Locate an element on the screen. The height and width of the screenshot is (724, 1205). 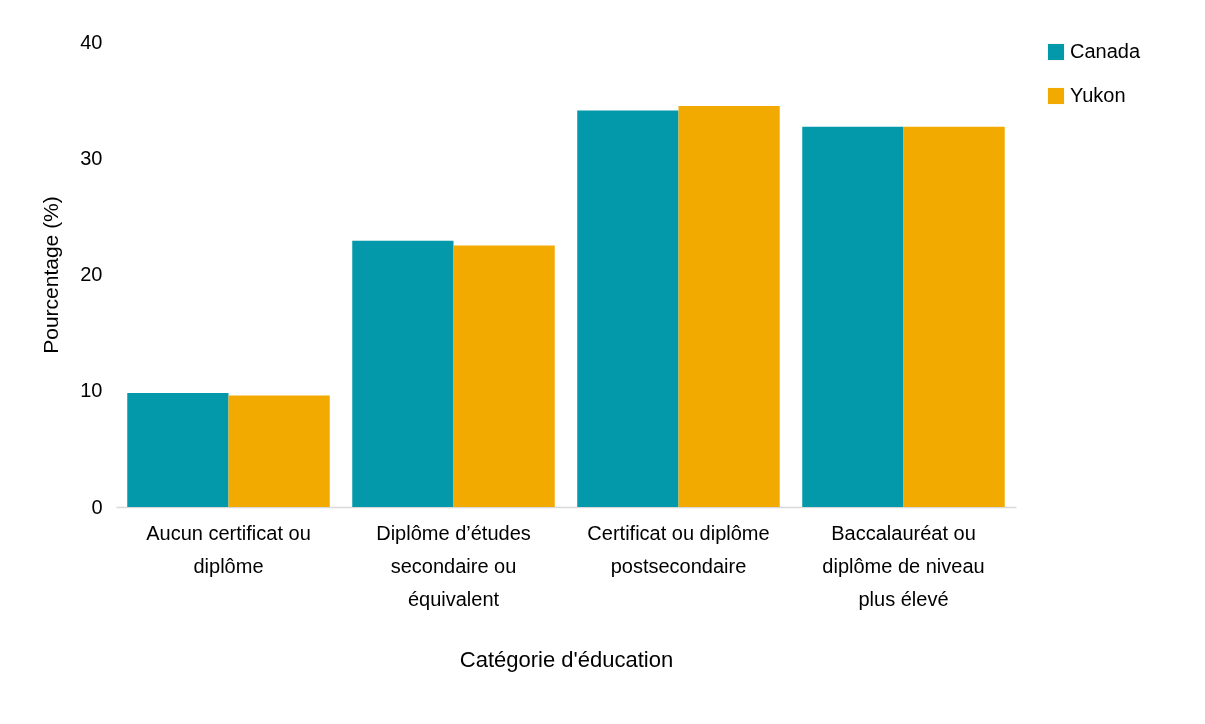
y-tick-label: 30 is located at coordinates (91, 157).